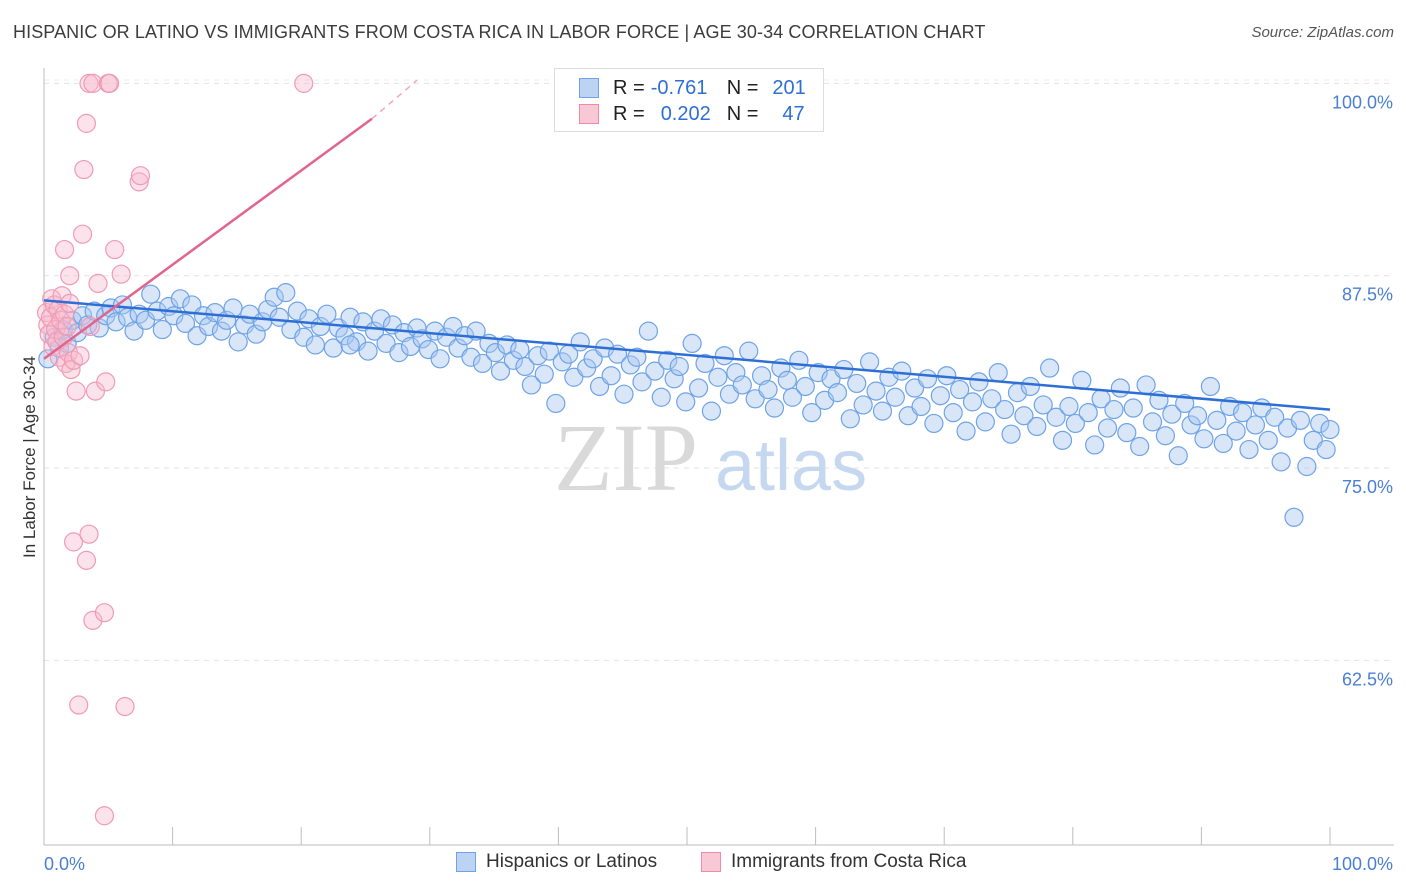  What do you see at coordinates (687, 355) in the screenshot?
I see `trend-line-hispanic` at bounding box center [687, 355].